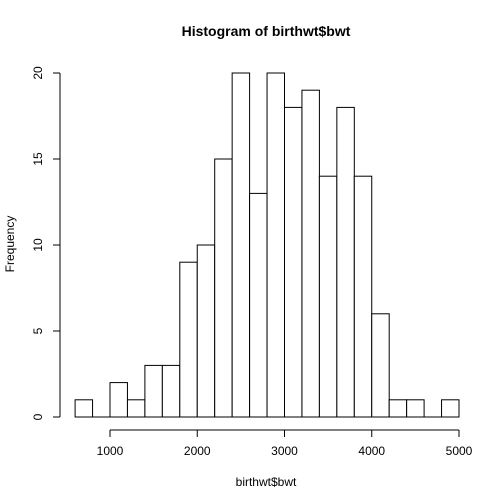  I want to click on x-tick-label: 2000, so click(197, 451).